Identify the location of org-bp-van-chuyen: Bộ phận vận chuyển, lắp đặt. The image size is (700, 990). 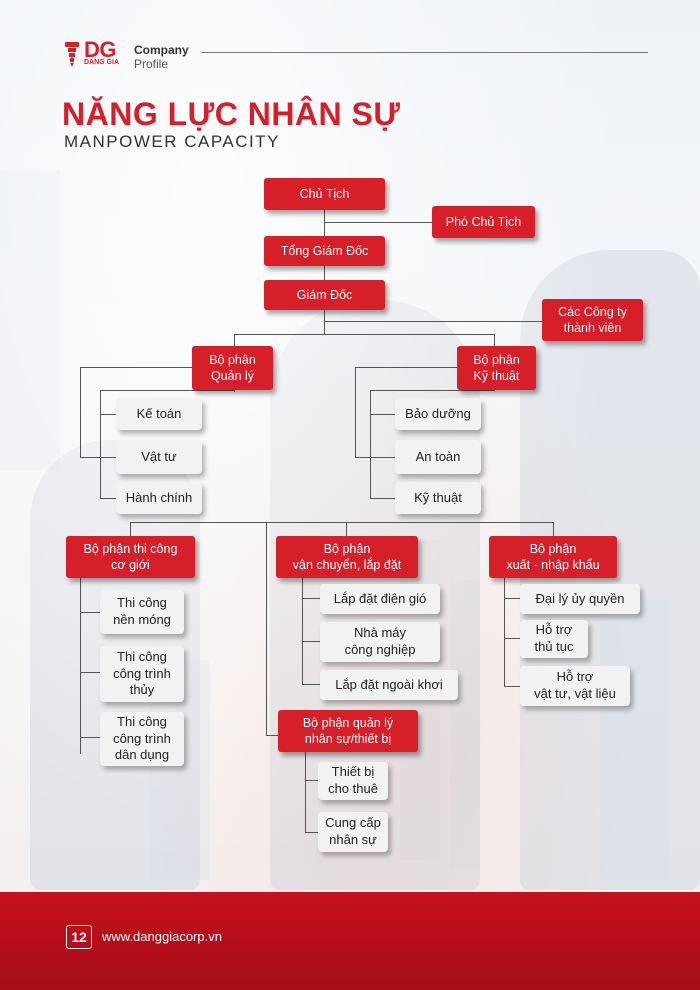
(347, 557).